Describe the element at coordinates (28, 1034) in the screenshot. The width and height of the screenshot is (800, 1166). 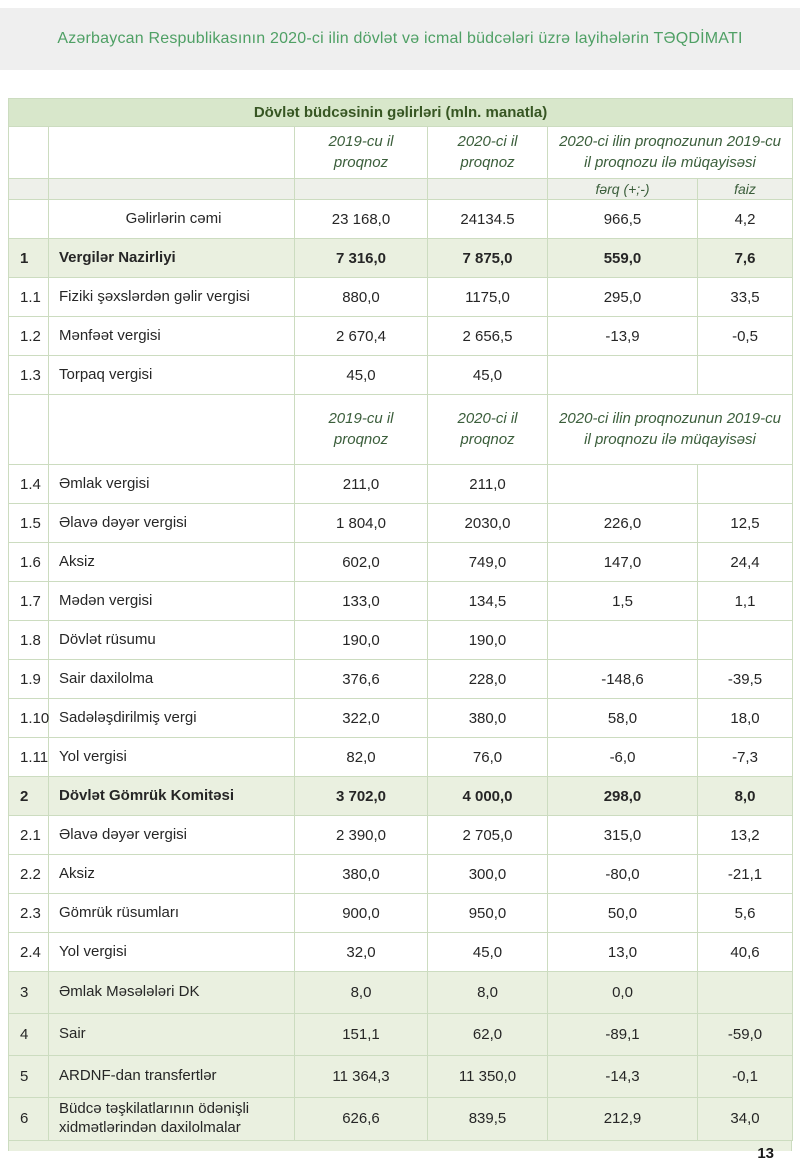
I see `row-number: 4` at that location.